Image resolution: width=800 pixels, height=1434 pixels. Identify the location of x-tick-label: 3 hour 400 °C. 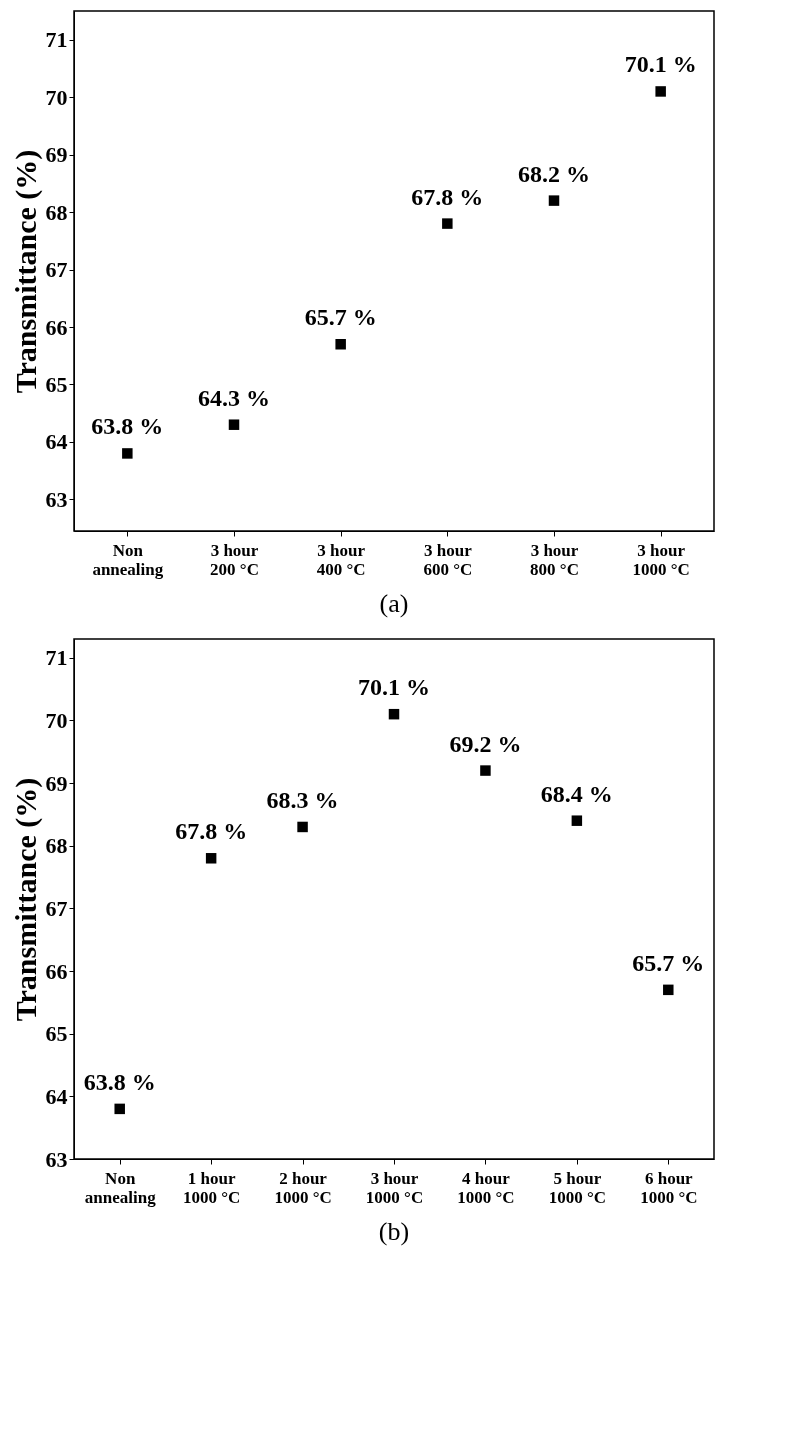
(341, 559).